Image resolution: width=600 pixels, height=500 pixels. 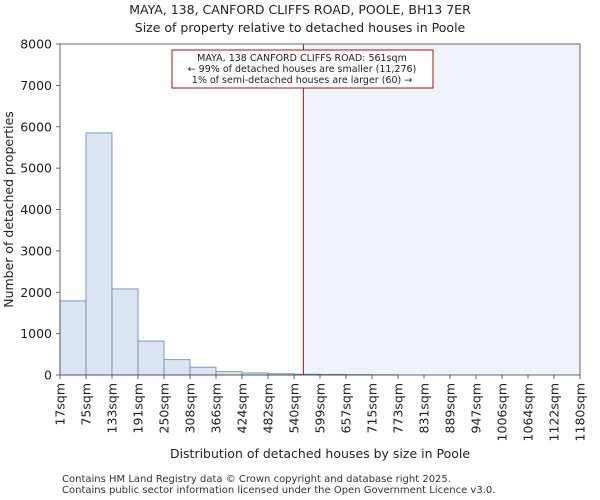 What do you see at coordinates (36, 168) in the screenshot?
I see `y-tick-label: 5000` at bounding box center [36, 168].